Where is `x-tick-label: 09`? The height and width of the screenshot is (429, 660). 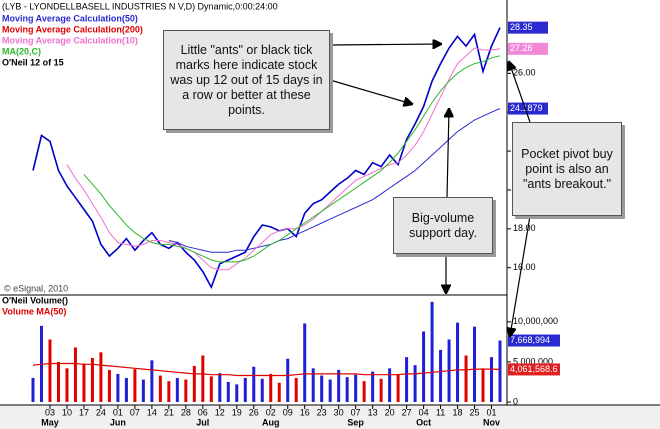 x-tick-label: 09 is located at coordinates (288, 412).